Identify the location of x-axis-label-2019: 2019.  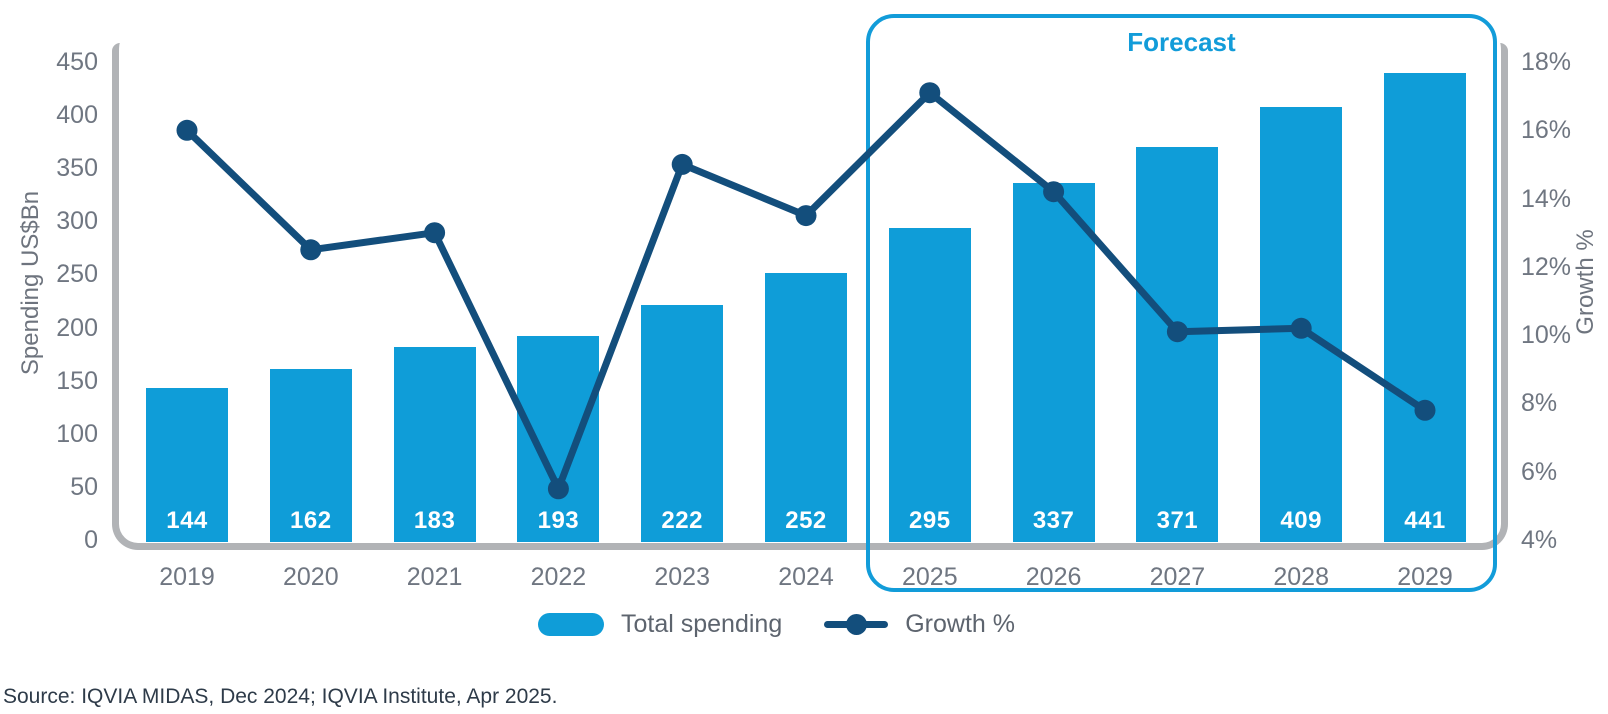
(187, 577).